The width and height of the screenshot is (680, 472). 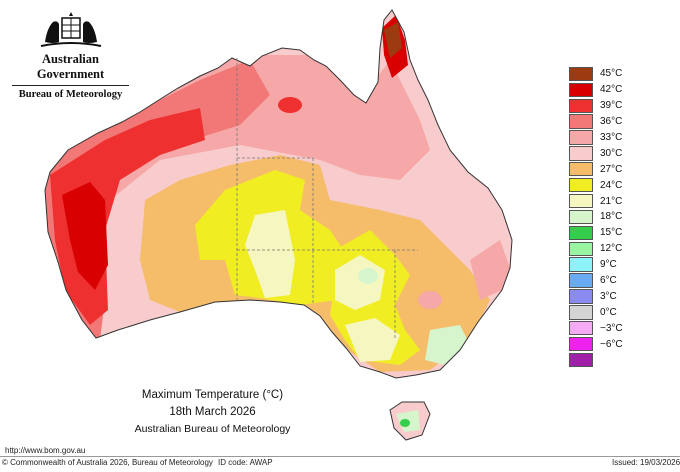 I want to click on map-title: Maximum Temperature (°C), so click(x=212, y=395).